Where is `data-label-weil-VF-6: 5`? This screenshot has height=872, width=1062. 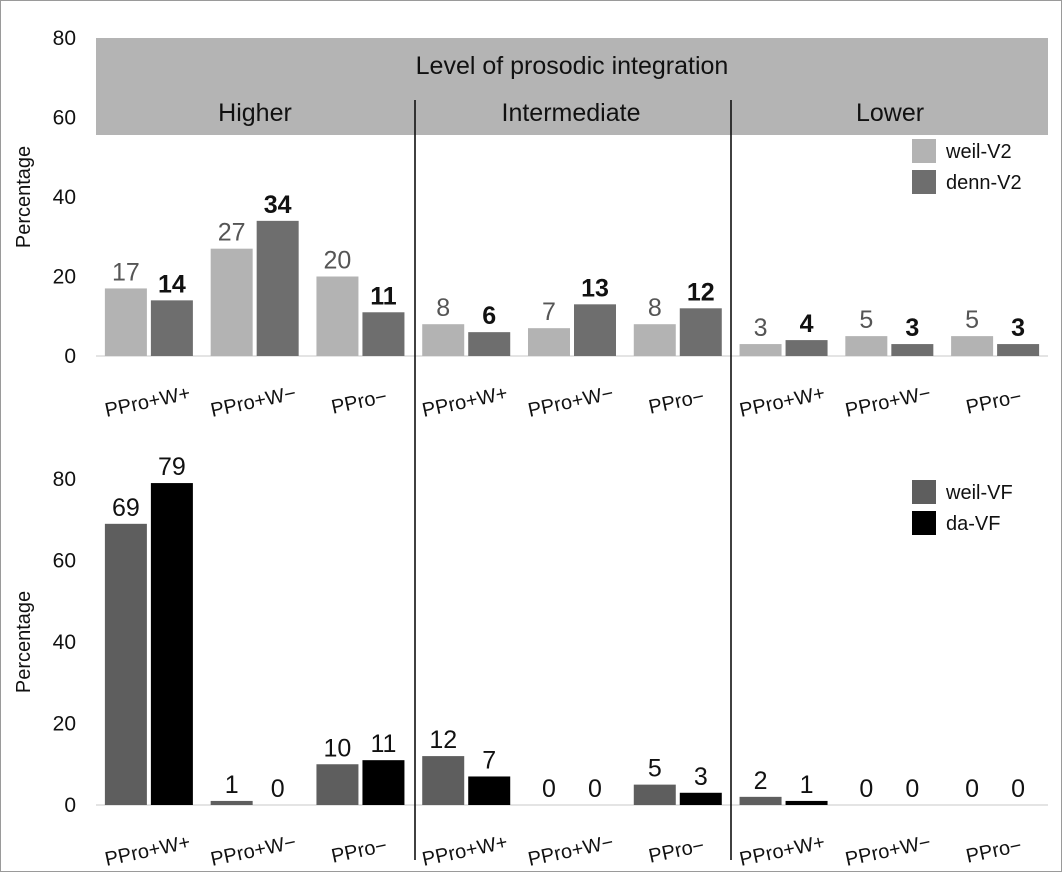 data-label-weil-VF-6: 5 is located at coordinates (655, 769).